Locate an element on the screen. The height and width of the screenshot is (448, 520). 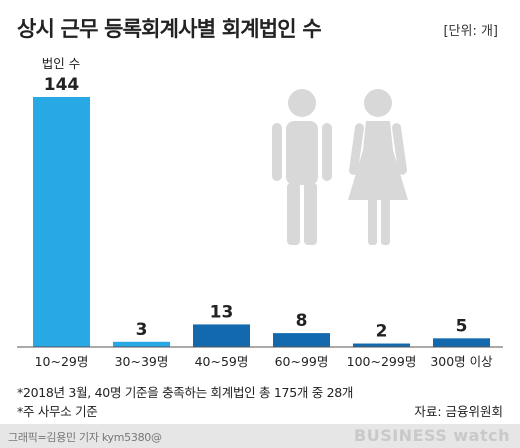
bar-value-label-4: 8 is located at coordinates (302, 321).